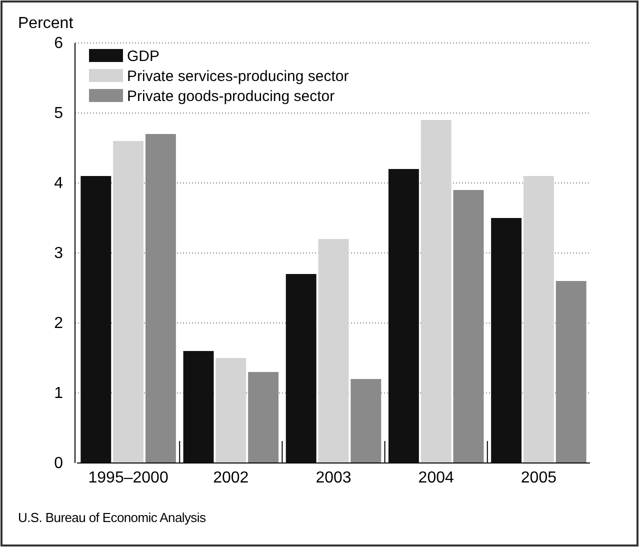 The height and width of the screenshot is (548, 641). I want to click on y-tick-label: 3, so click(59, 253).